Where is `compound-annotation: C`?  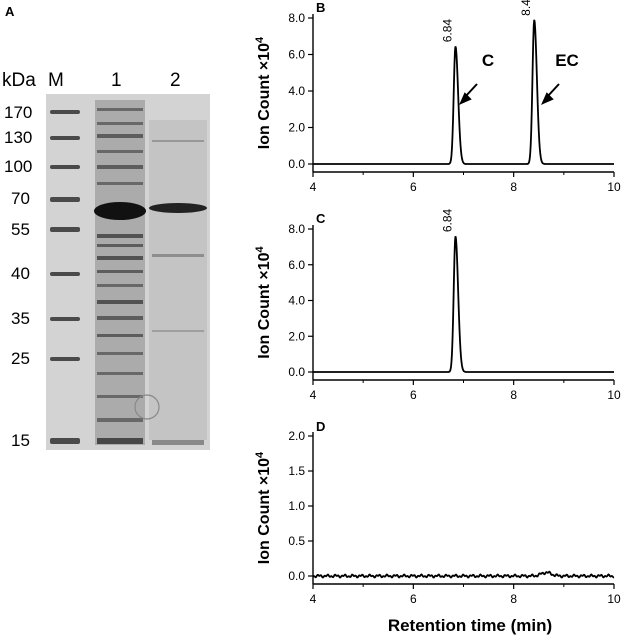 compound-annotation: C is located at coordinates (488, 60).